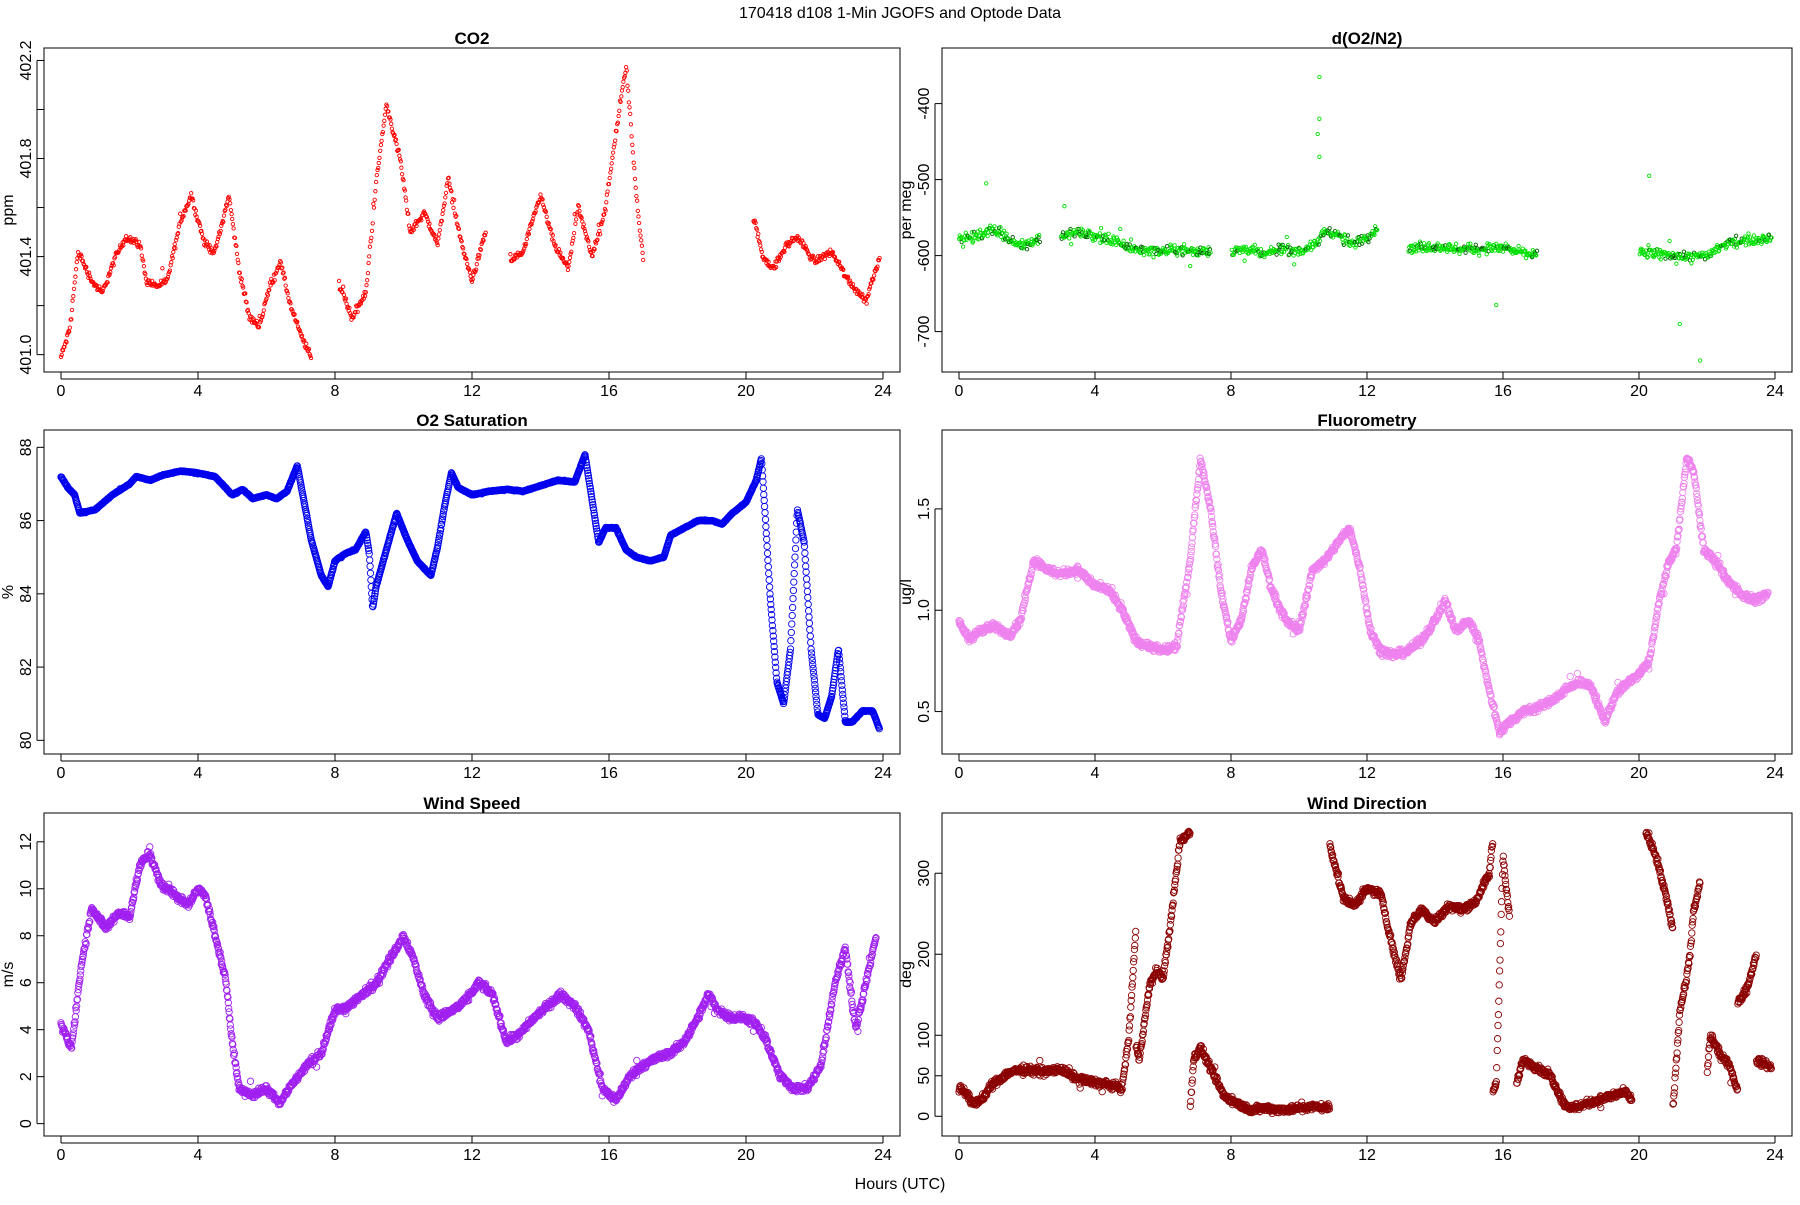  What do you see at coordinates (1367, 773) in the screenshot?
I see `x-tick-label: 12` at bounding box center [1367, 773].